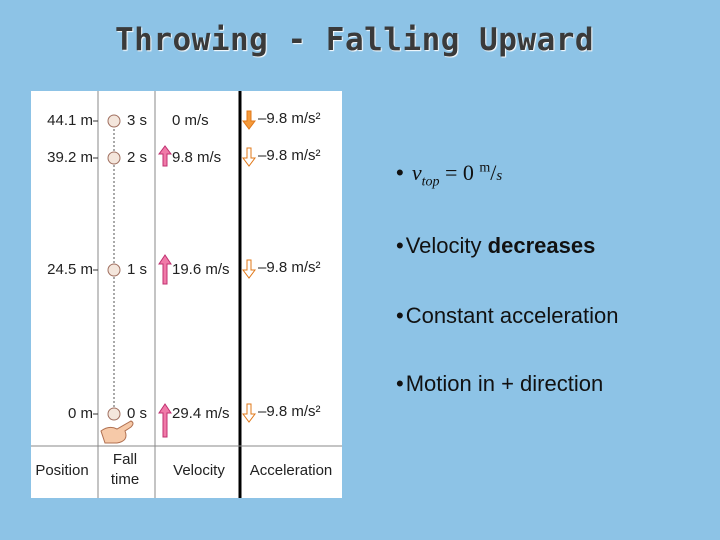 This screenshot has height=540, width=720. I want to click on velocity-label: 0 m/s, so click(190, 120).